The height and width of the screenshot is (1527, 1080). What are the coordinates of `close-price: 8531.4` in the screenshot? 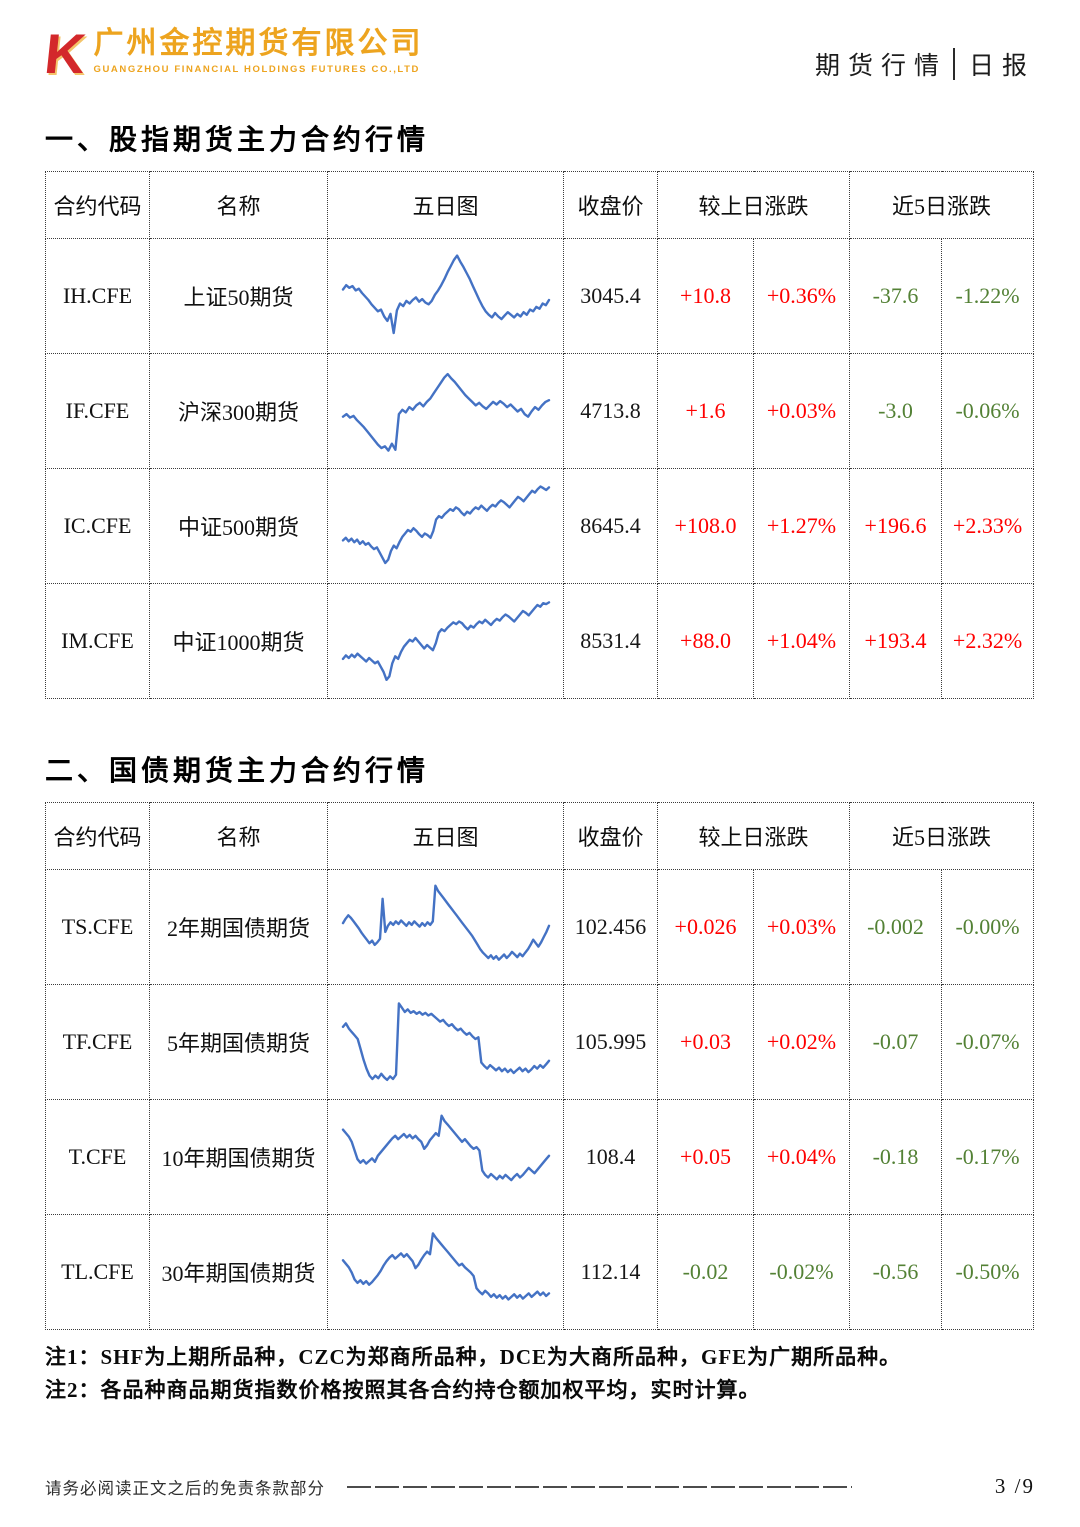 It's located at (610, 641).